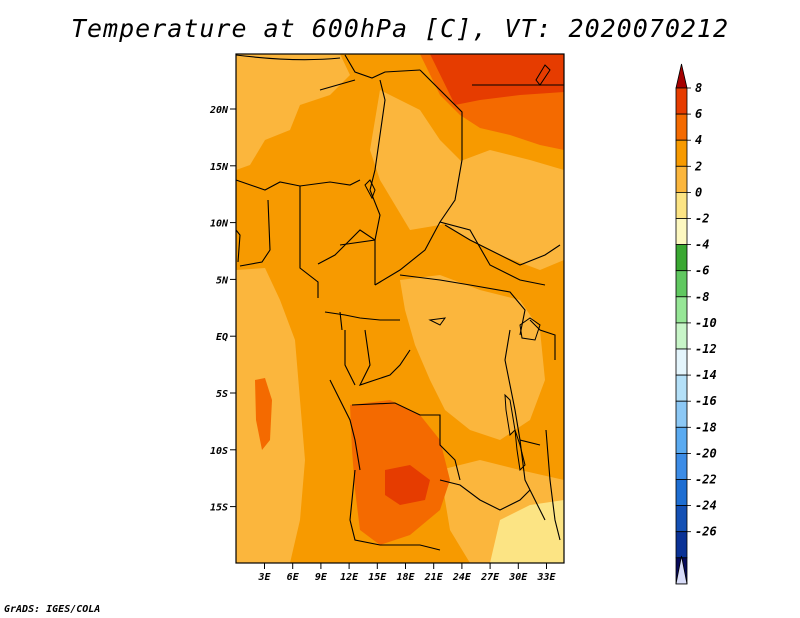 The height and width of the screenshot is (618, 800). I want to click on colorbar-label: 4, so click(698, 140).